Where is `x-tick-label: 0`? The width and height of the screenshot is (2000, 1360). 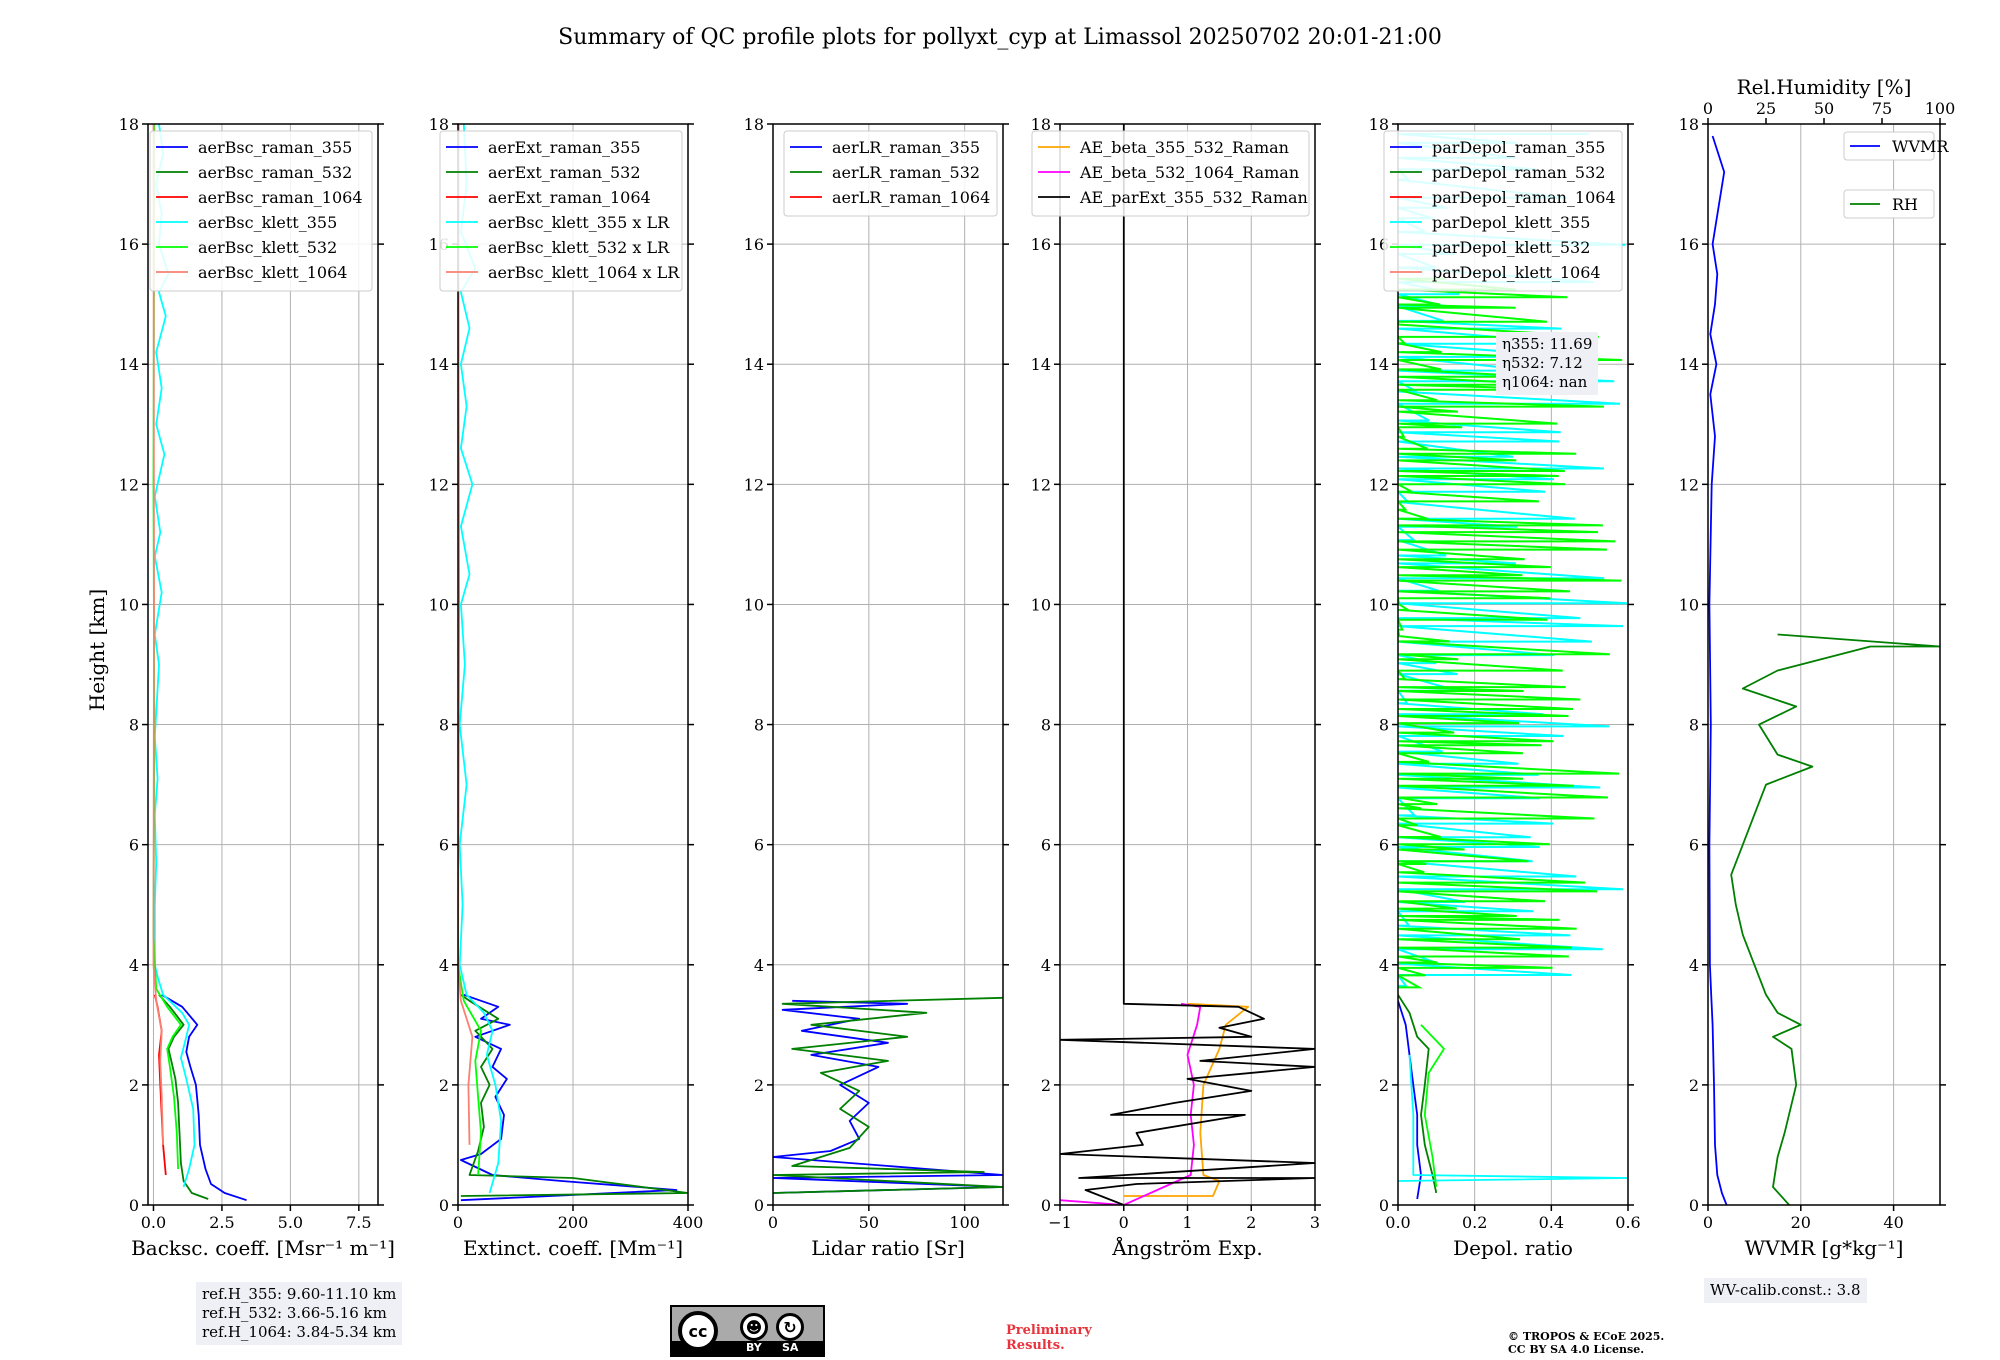
x-tick-label: 0 is located at coordinates (1708, 1222).